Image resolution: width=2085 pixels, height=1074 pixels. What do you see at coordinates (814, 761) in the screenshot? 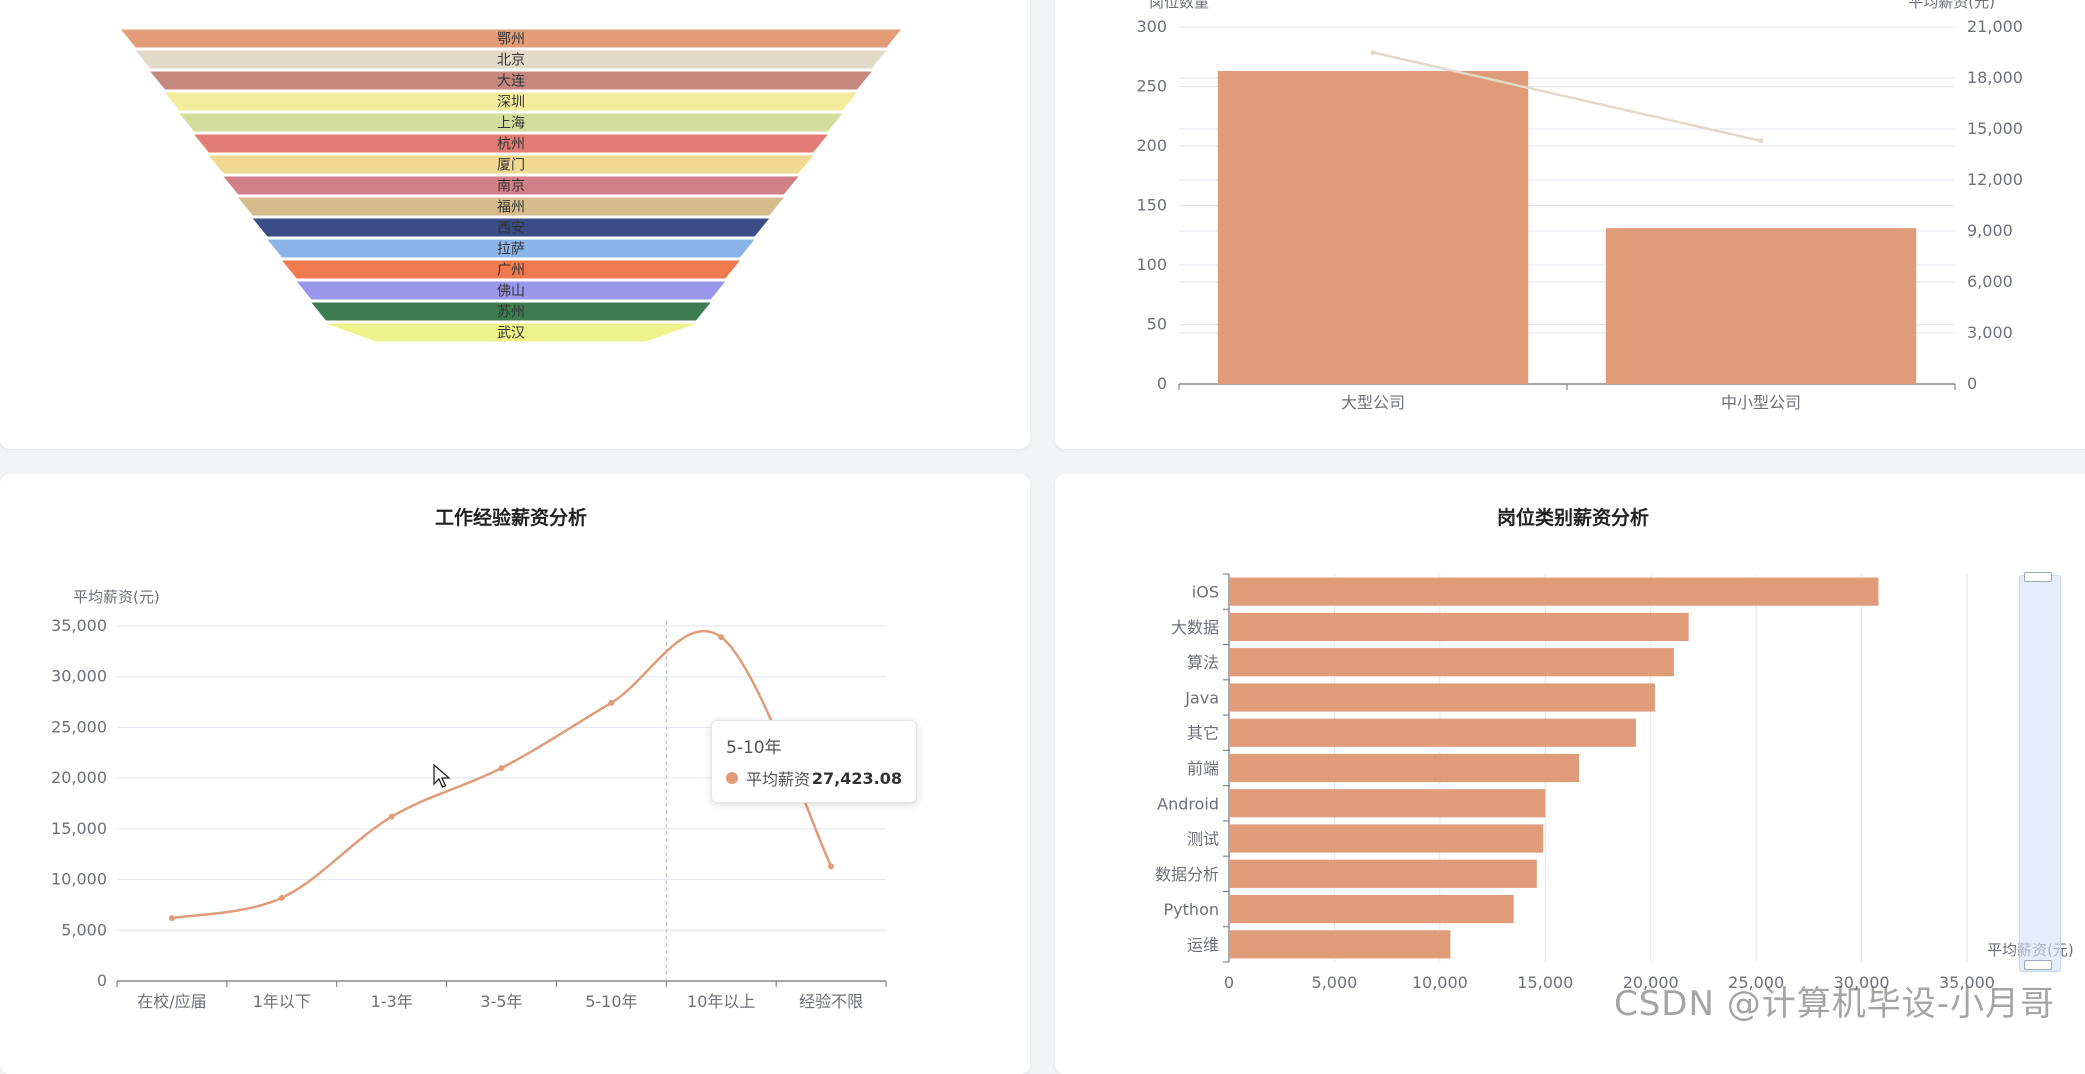
I see `chart-tooltip: 5-10年 平均薪资 27,423.08` at bounding box center [814, 761].